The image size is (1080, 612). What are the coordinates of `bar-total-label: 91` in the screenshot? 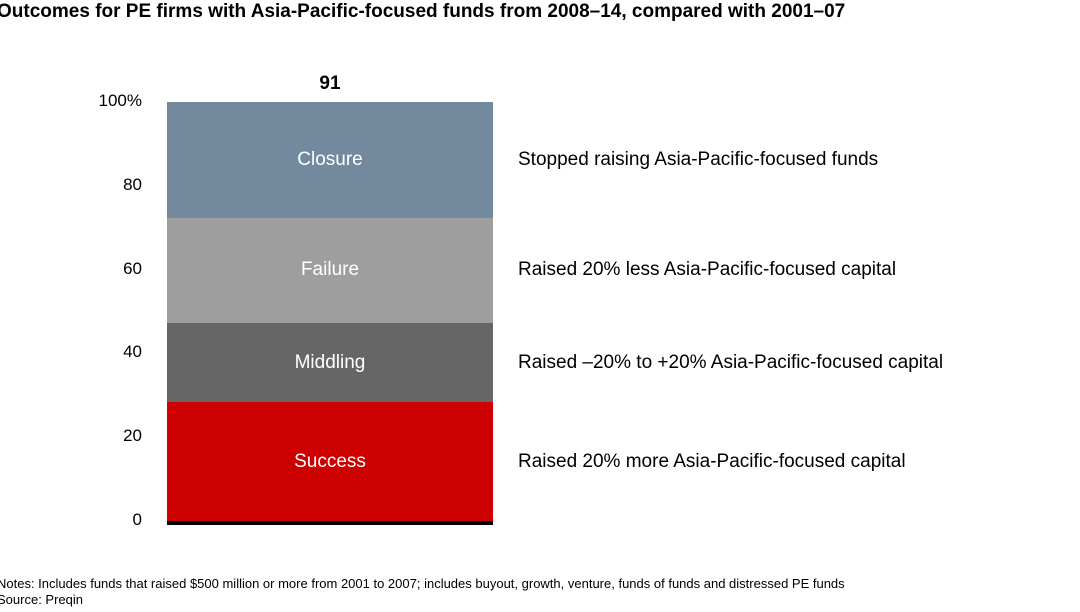 It's located at (330, 83).